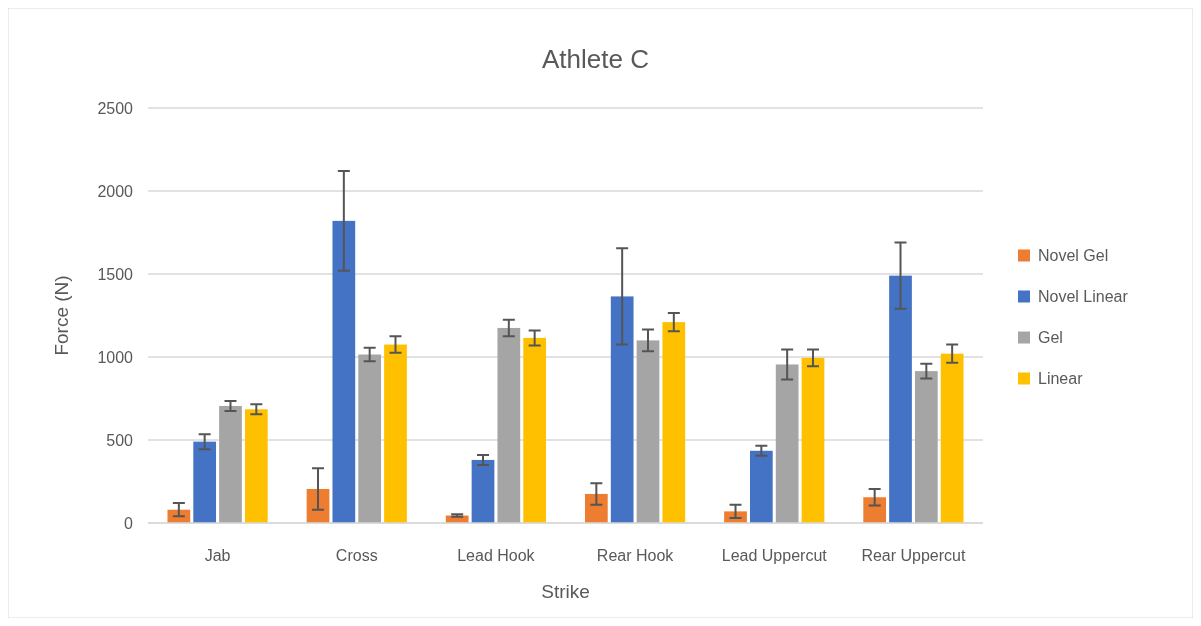 This screenshot has width=1201, height=626. I want to click on x-tick-label: Rear Hook, so click(635, 555).